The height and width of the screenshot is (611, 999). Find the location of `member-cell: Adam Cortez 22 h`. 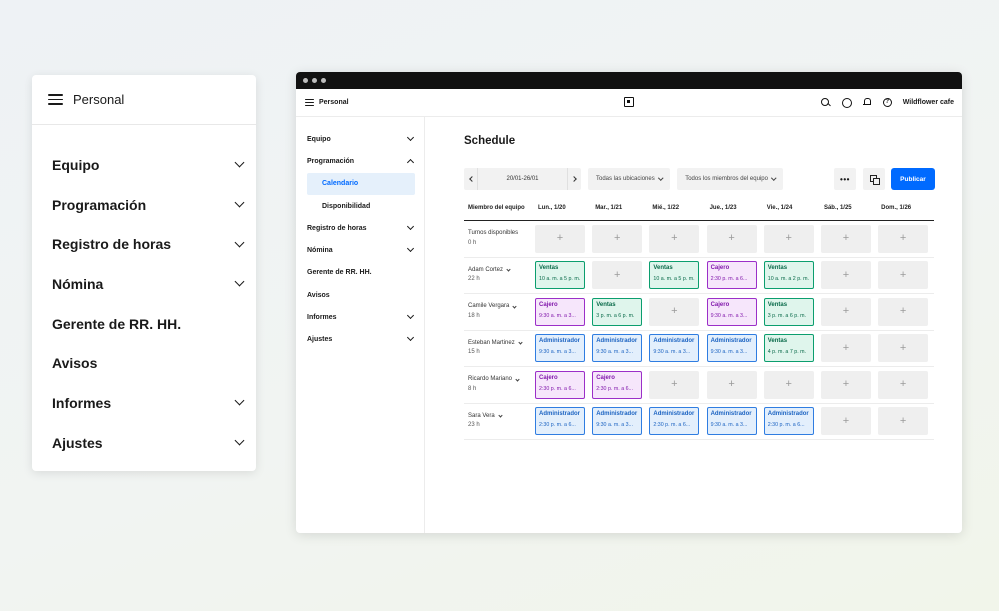

member-cell: Adam Cortez 22 h is located at coordinates (499, 275).